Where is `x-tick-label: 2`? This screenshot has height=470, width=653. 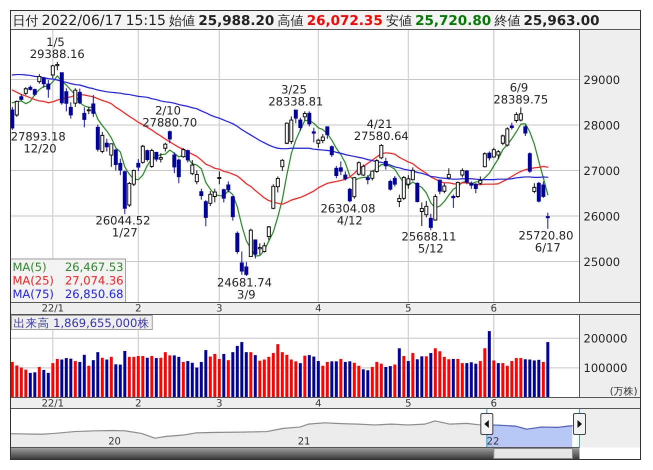 x-tick-label: 2 is located at coordinates (138, 404).